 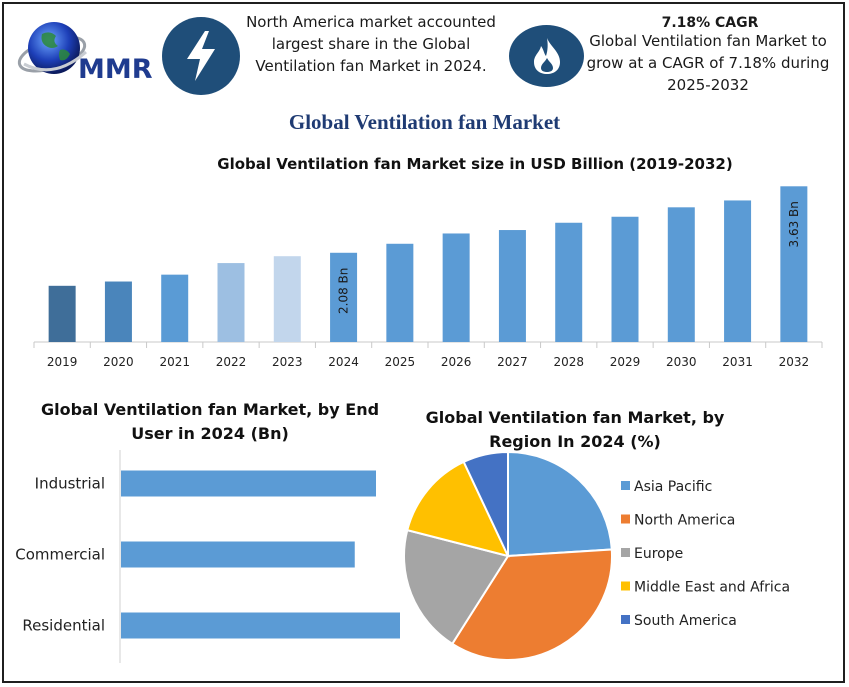 What do you see at coordinates (343, 362) in the screenshot?
I see `x-tick-label-2024: 2024` at bounding box center [343, 362].